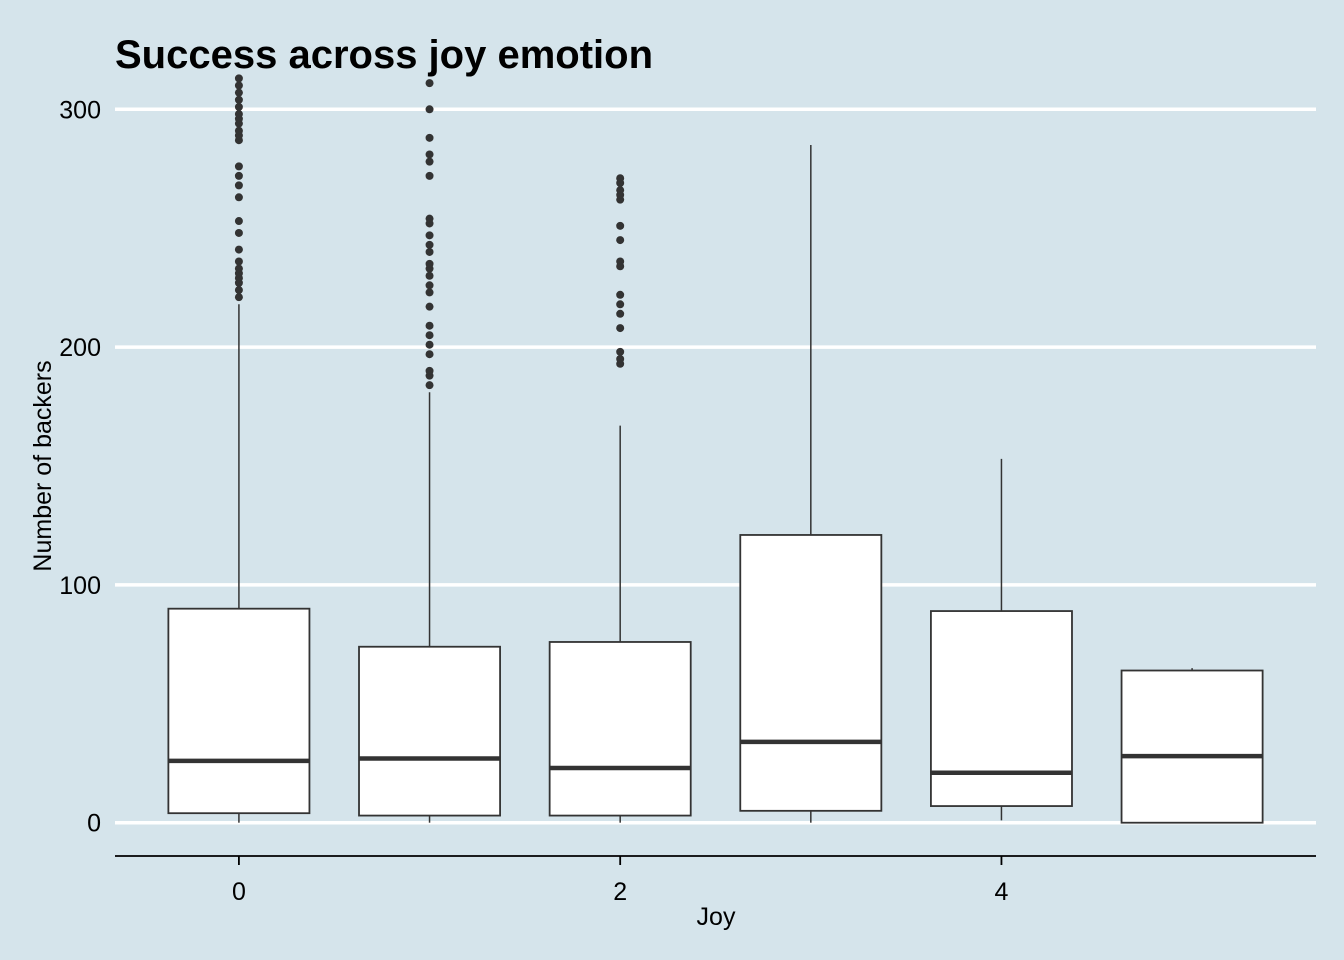 The image size is (1344, 960). I want to click on x-axis: 0 2 4, so click(715, 880).